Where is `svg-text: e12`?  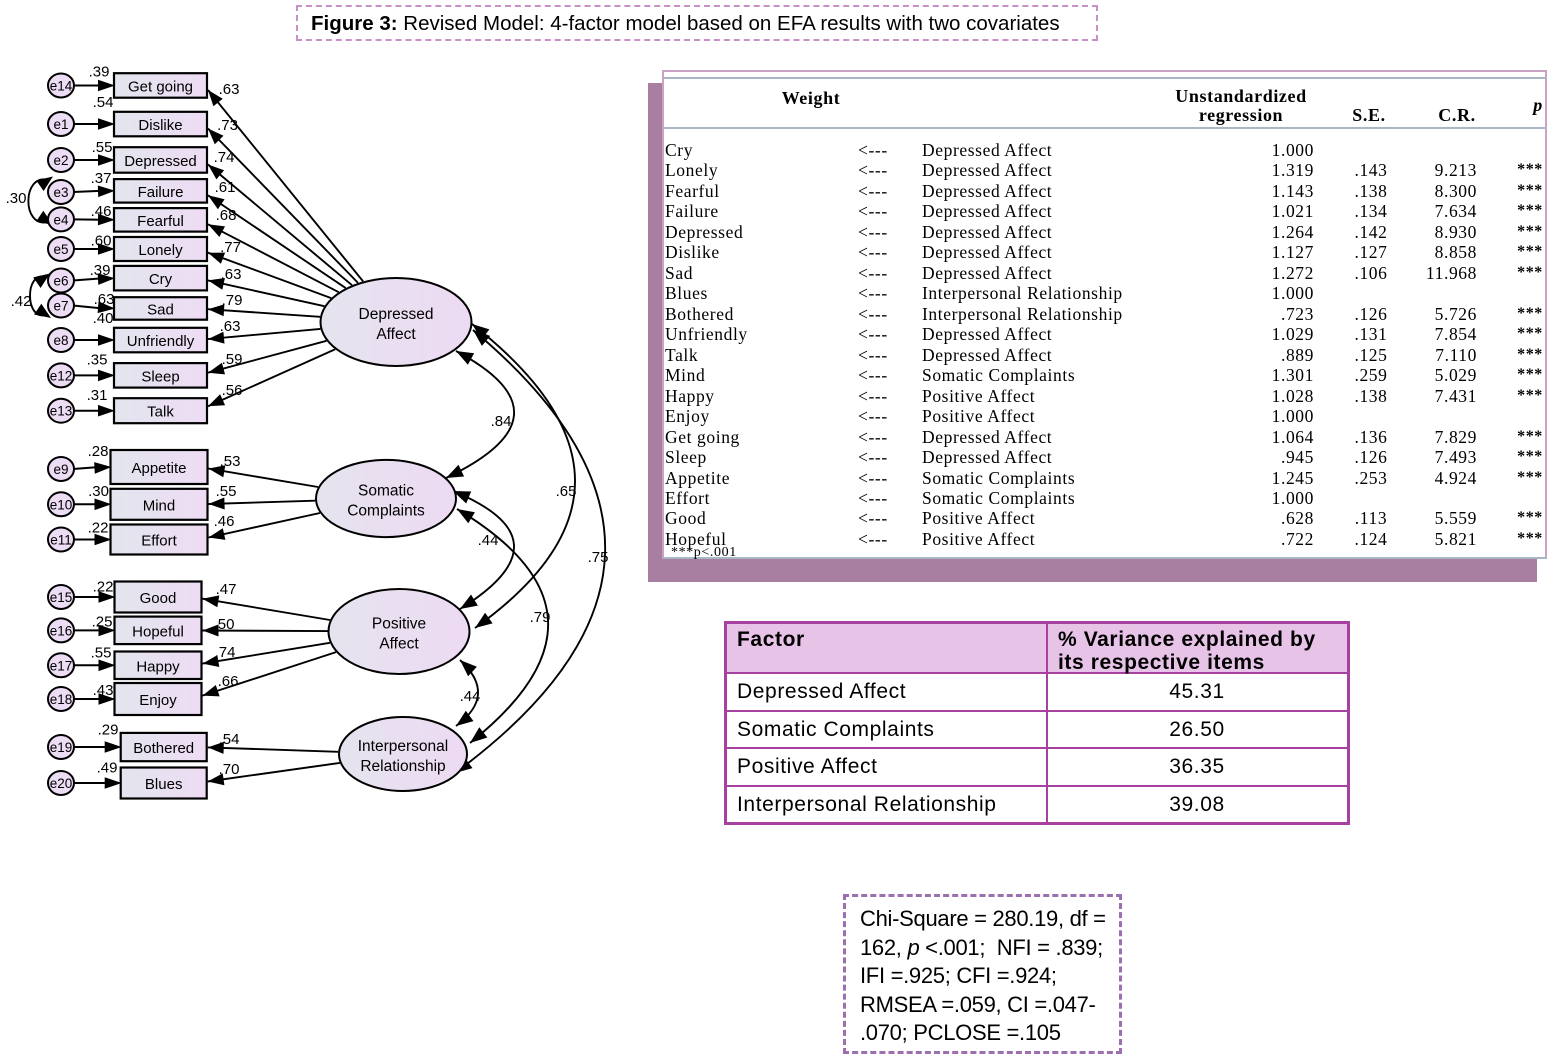 svg-text: e12 is located at coordinates (61, 375).